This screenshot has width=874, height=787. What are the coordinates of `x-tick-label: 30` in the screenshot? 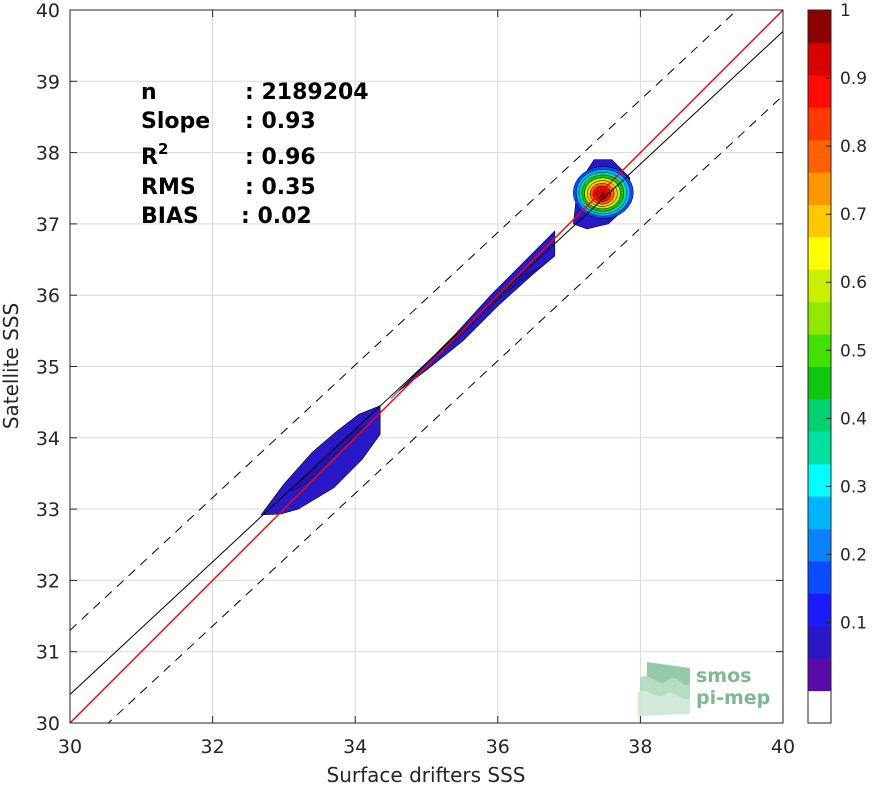 It's located at (70, 747).